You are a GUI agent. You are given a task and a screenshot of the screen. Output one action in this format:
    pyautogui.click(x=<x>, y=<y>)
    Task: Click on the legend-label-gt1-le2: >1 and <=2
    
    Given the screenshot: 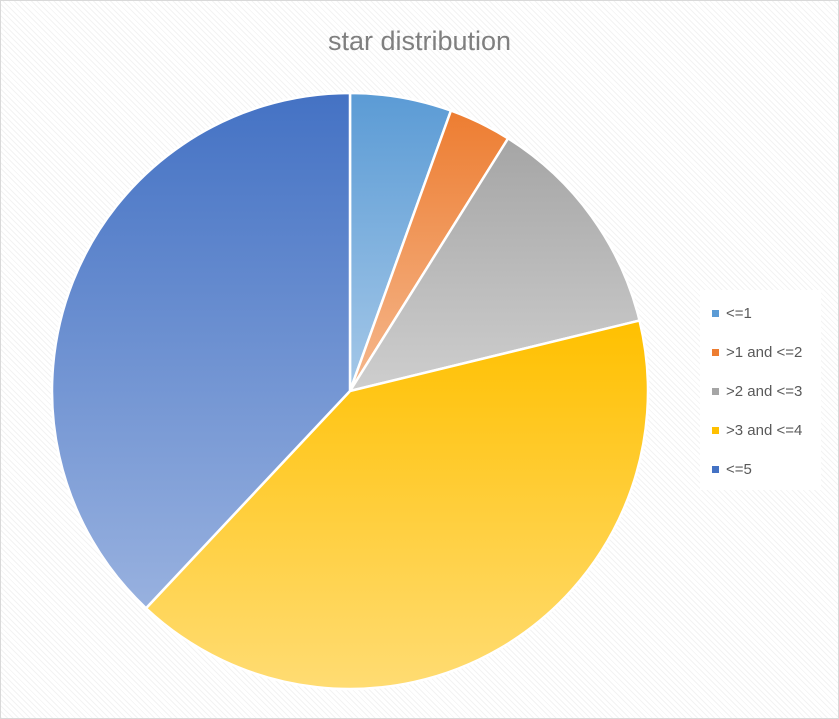 What is the action you would take?
    pyautogui.click(x=764, y=352)
    